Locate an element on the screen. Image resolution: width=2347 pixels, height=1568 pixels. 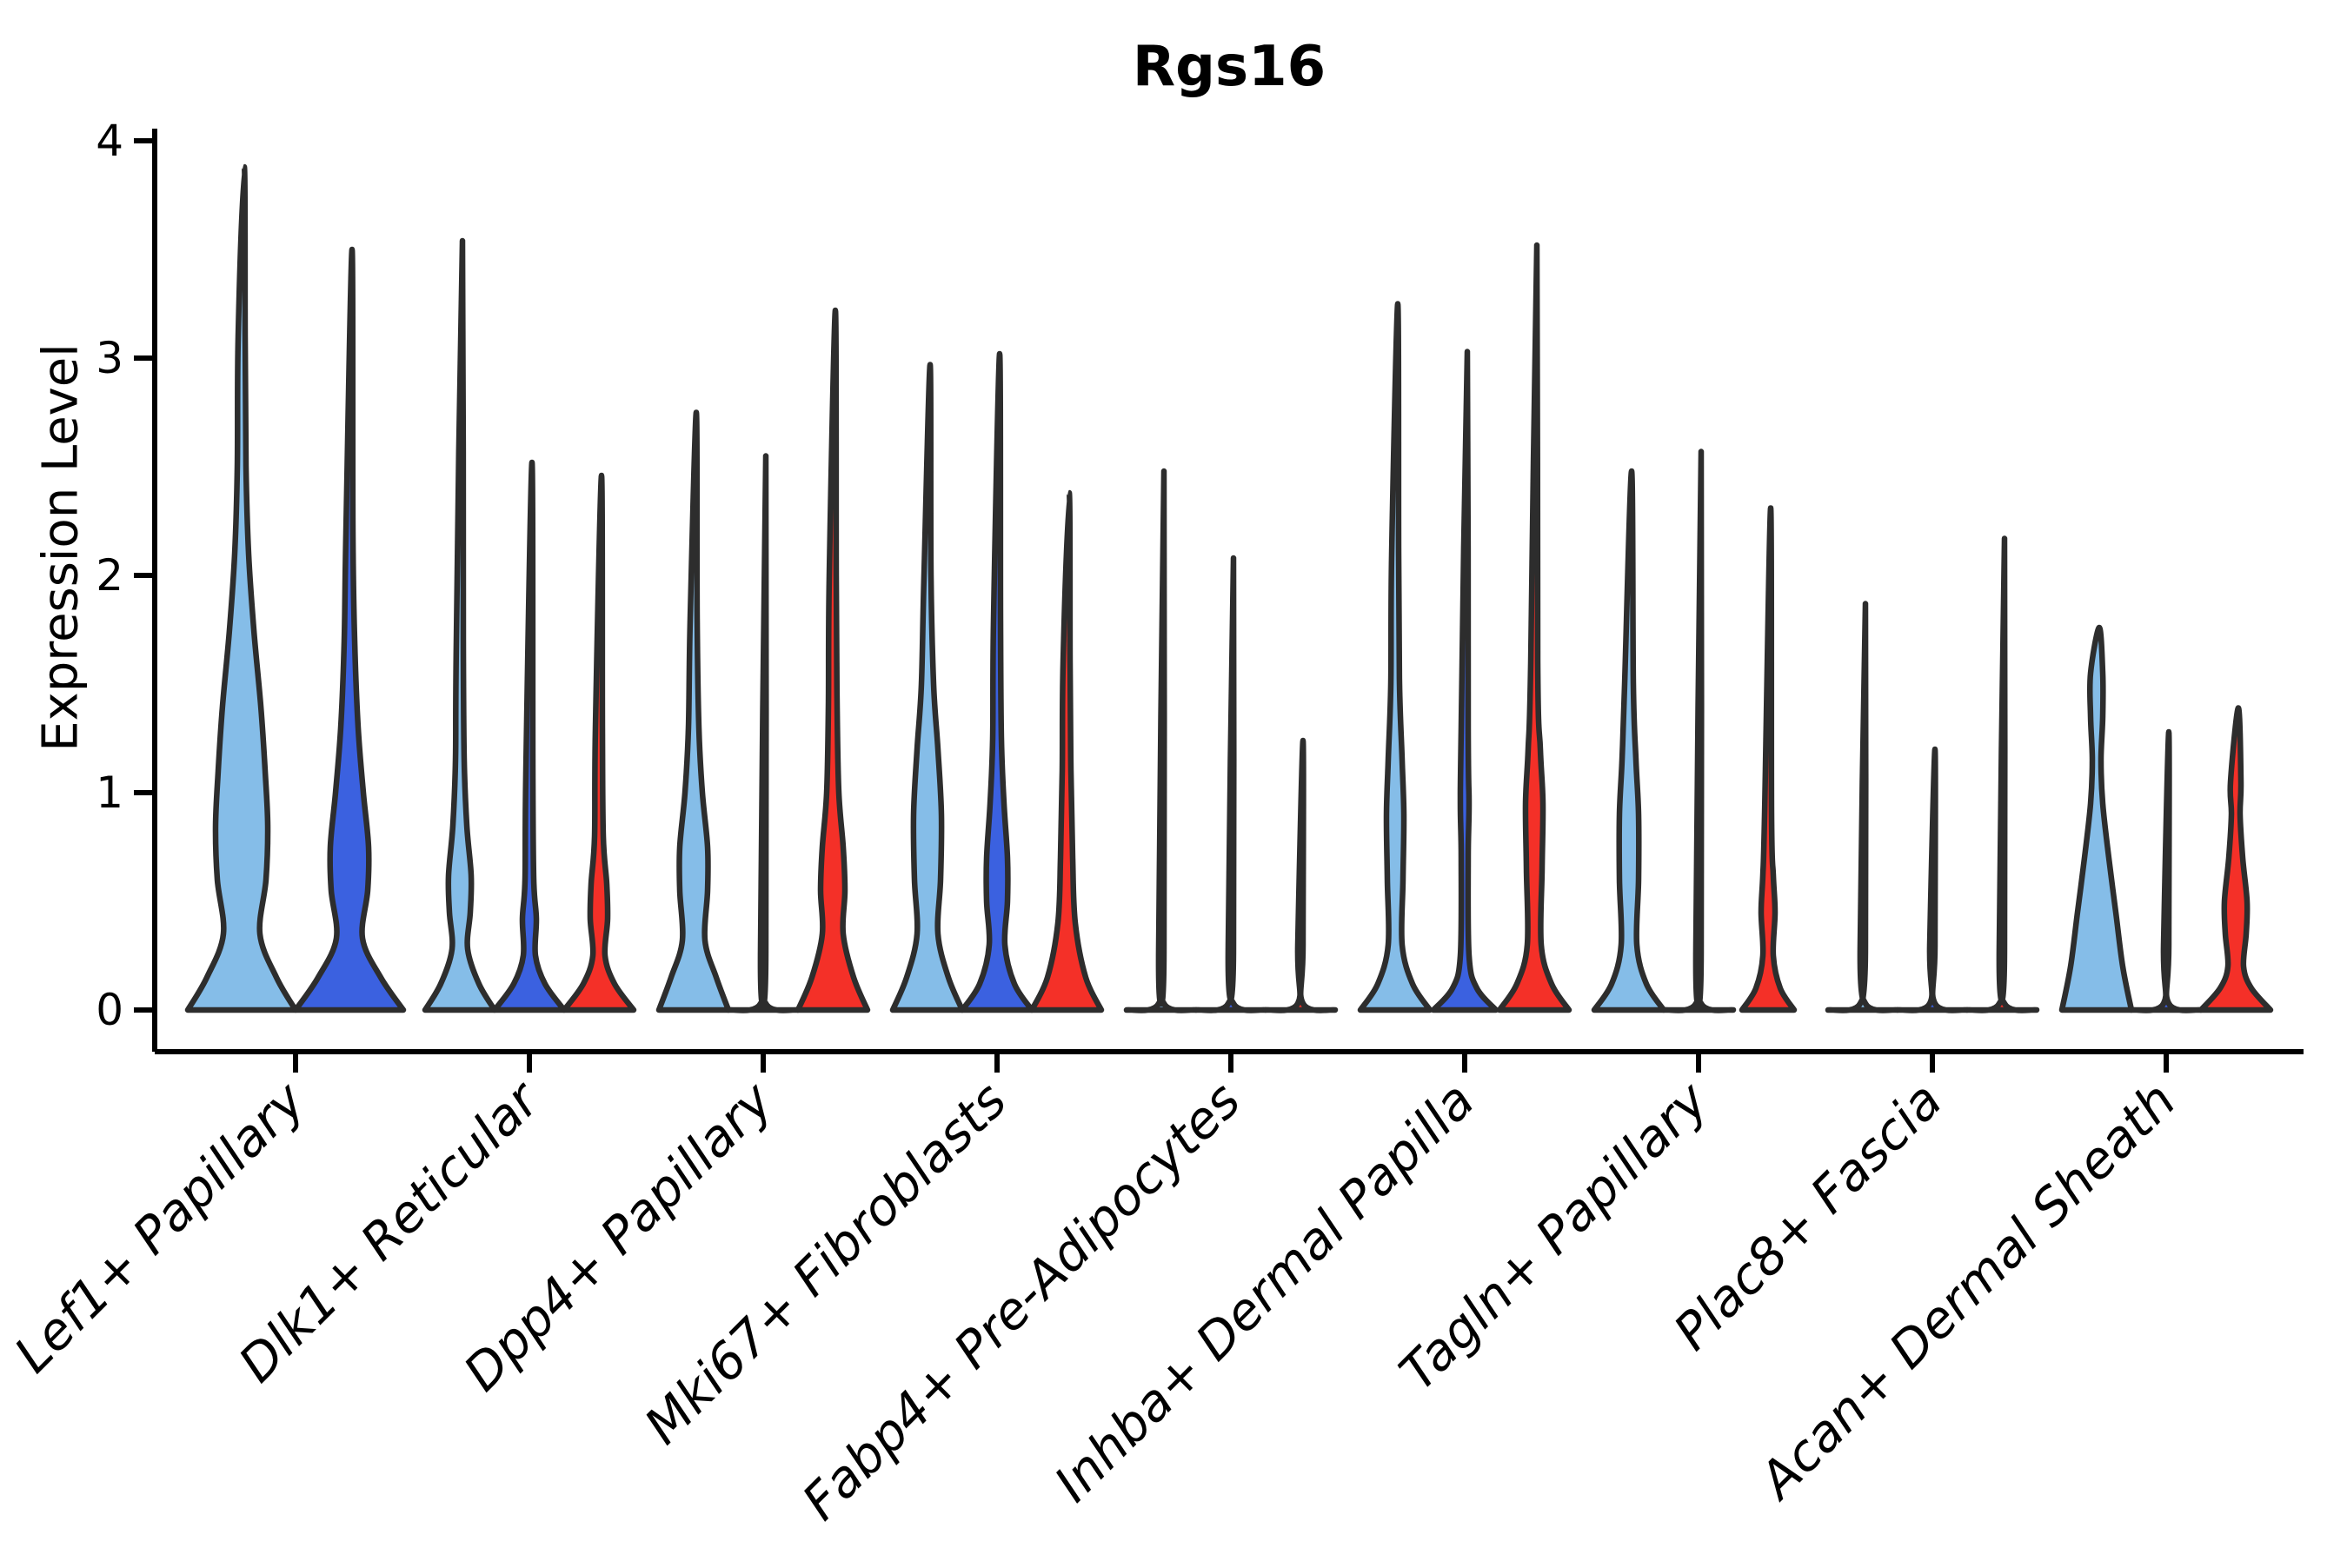
violin-3-light-blue is located at coordinates (927, 687).